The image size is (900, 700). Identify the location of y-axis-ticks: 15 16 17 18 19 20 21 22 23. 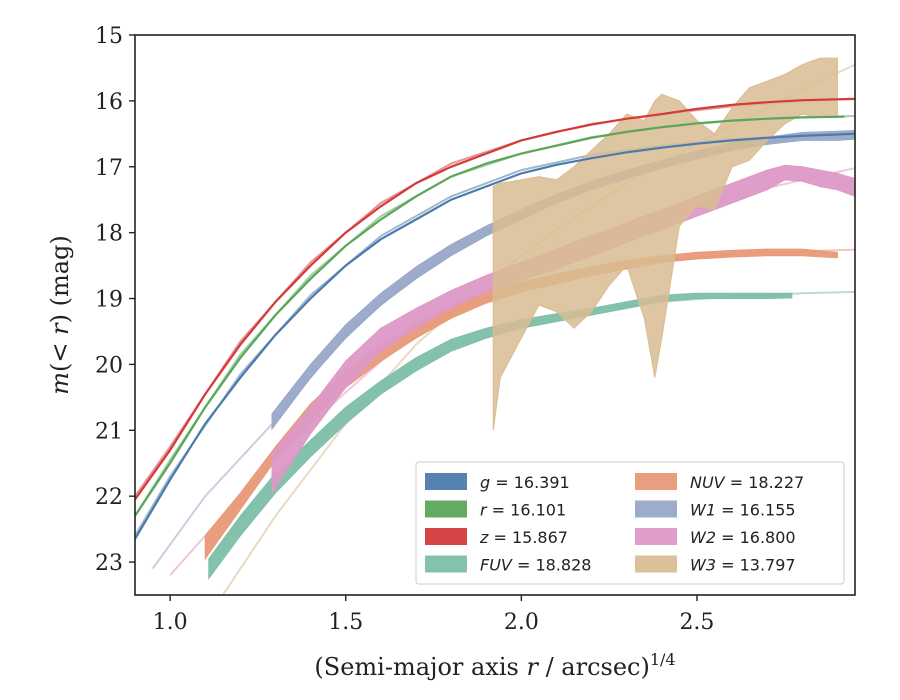
(115, 300).